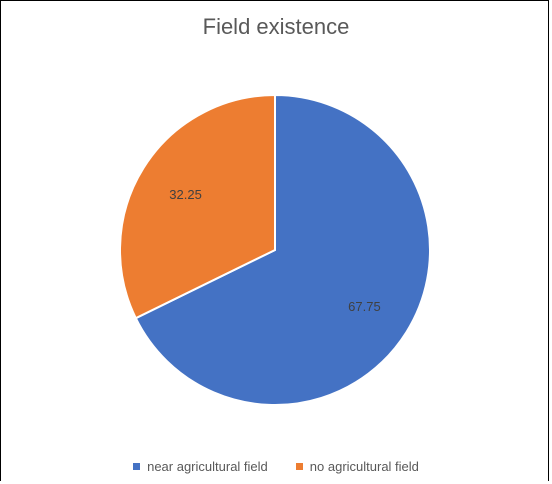  I want to click on legend-item-no-agricultural-field: no agricultural field, so click(357, 466).